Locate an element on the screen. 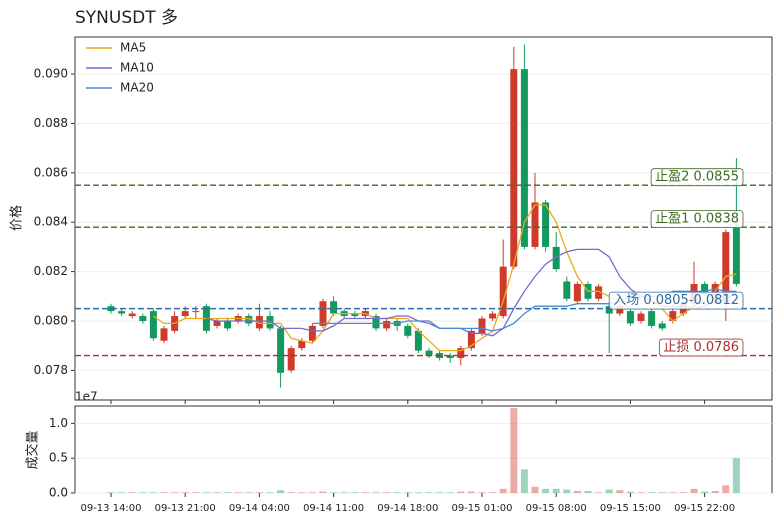  x-tick-label: 09-14 11:00 is located at coordinates (333, 508).